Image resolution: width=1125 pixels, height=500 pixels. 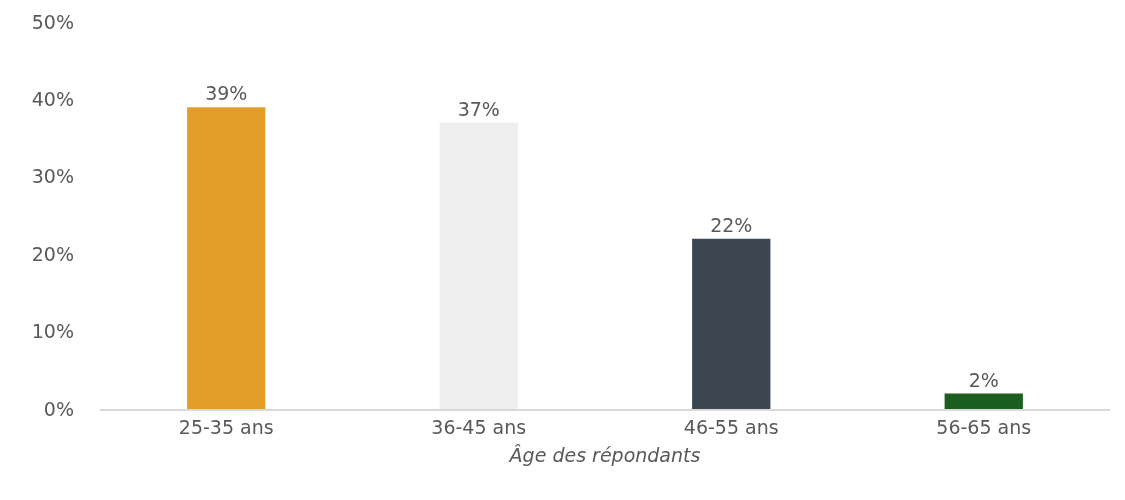 What do you see at coordinates (604, 454) in the screenshot?
I see `x-axis-title: Âge des répondants` at bounding box center [604, 454].